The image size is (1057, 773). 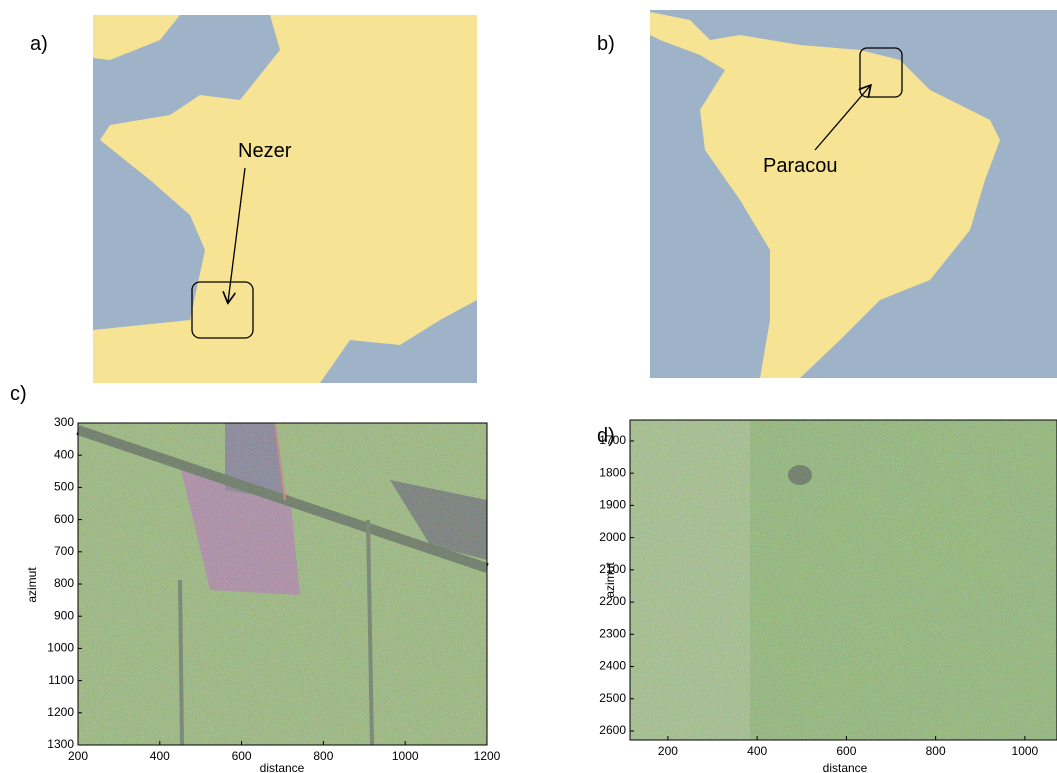 I want to click on y-tick-label: 600, so click(x=64, y=519).